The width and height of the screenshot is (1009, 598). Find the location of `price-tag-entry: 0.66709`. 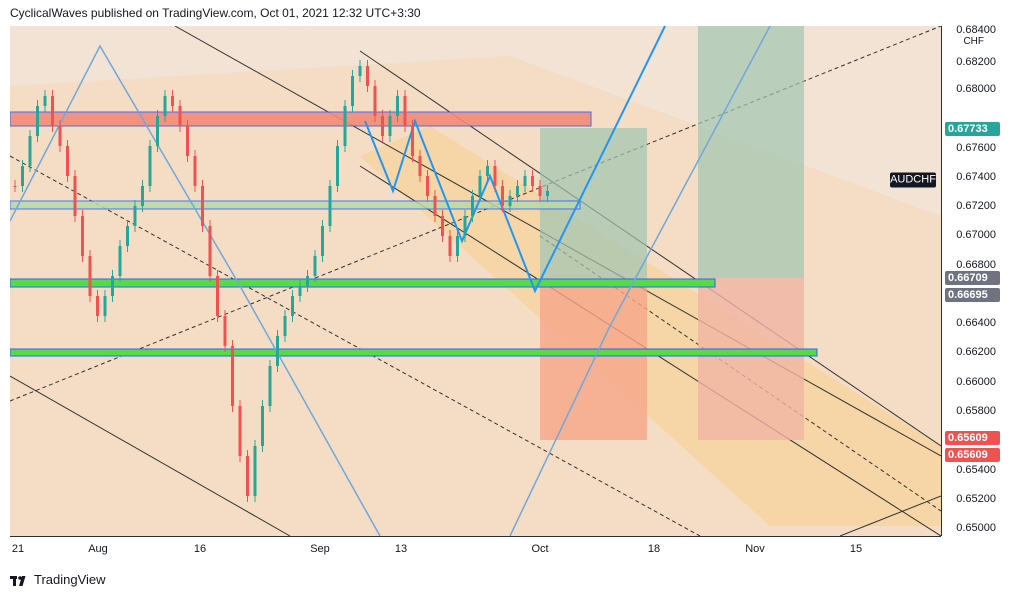

price-tag-entry: 0.66709 is located at coordinates (972, 278).